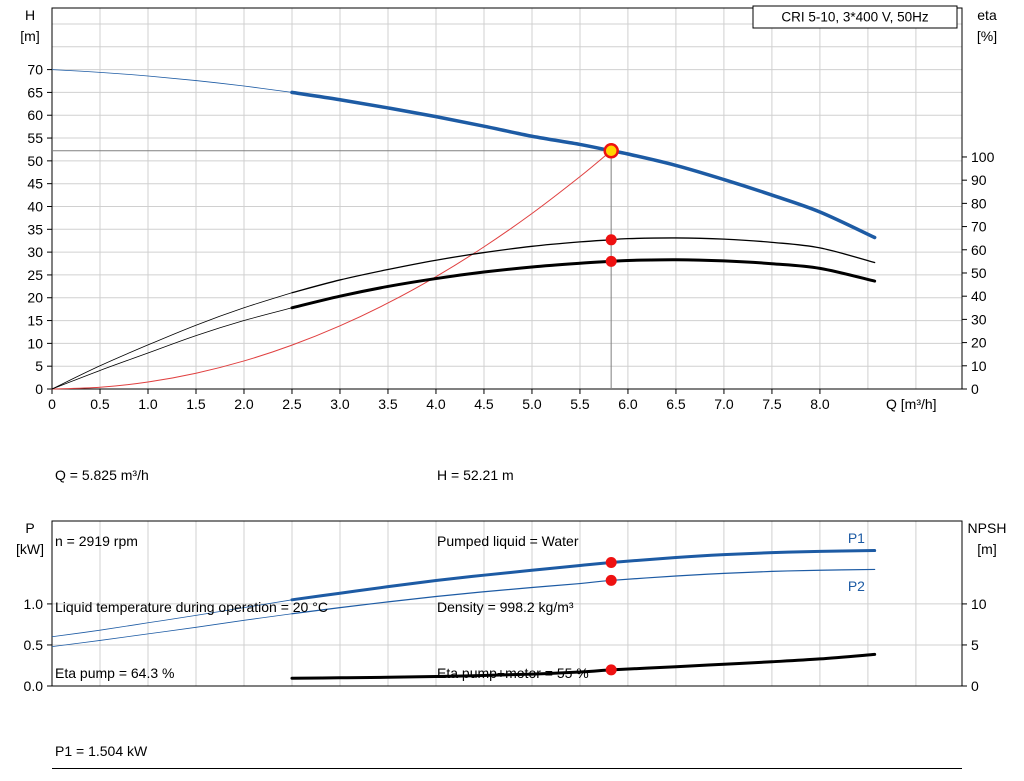 The height and width of the screenshot is (781, 1024). What do you see at coordinates (96, 541) in the screenshot?
I see `speed-value: n = 2919 rpm` at bounding box center [96, 541].